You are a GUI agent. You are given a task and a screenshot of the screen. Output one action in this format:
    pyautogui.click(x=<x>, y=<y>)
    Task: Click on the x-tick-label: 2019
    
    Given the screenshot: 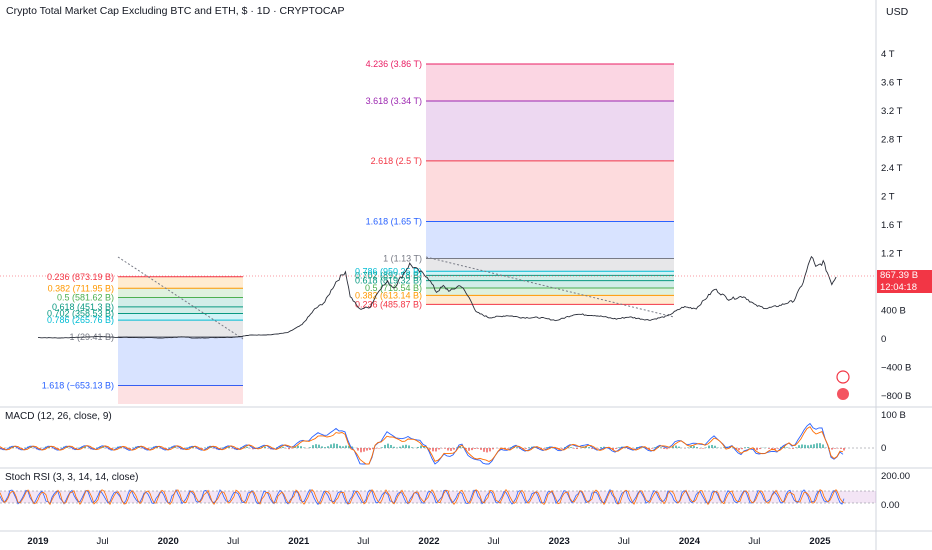 What is the action you would take?
    pyautogui.click(x=37, y=541)
    